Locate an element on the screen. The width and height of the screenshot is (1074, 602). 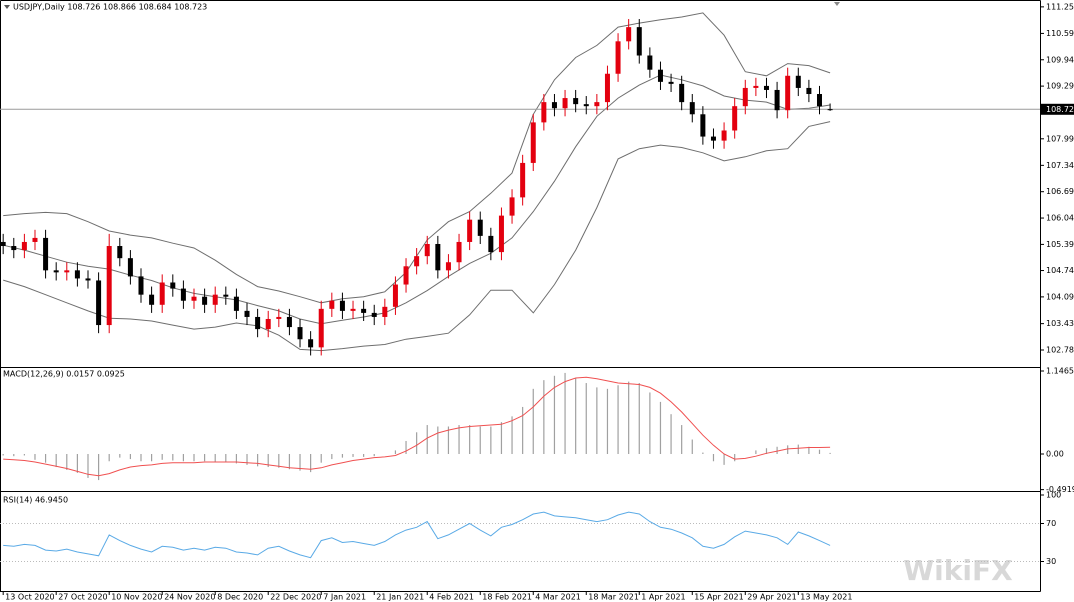
y-tick-label: 109.945 is located at coordinates (1060, 59).